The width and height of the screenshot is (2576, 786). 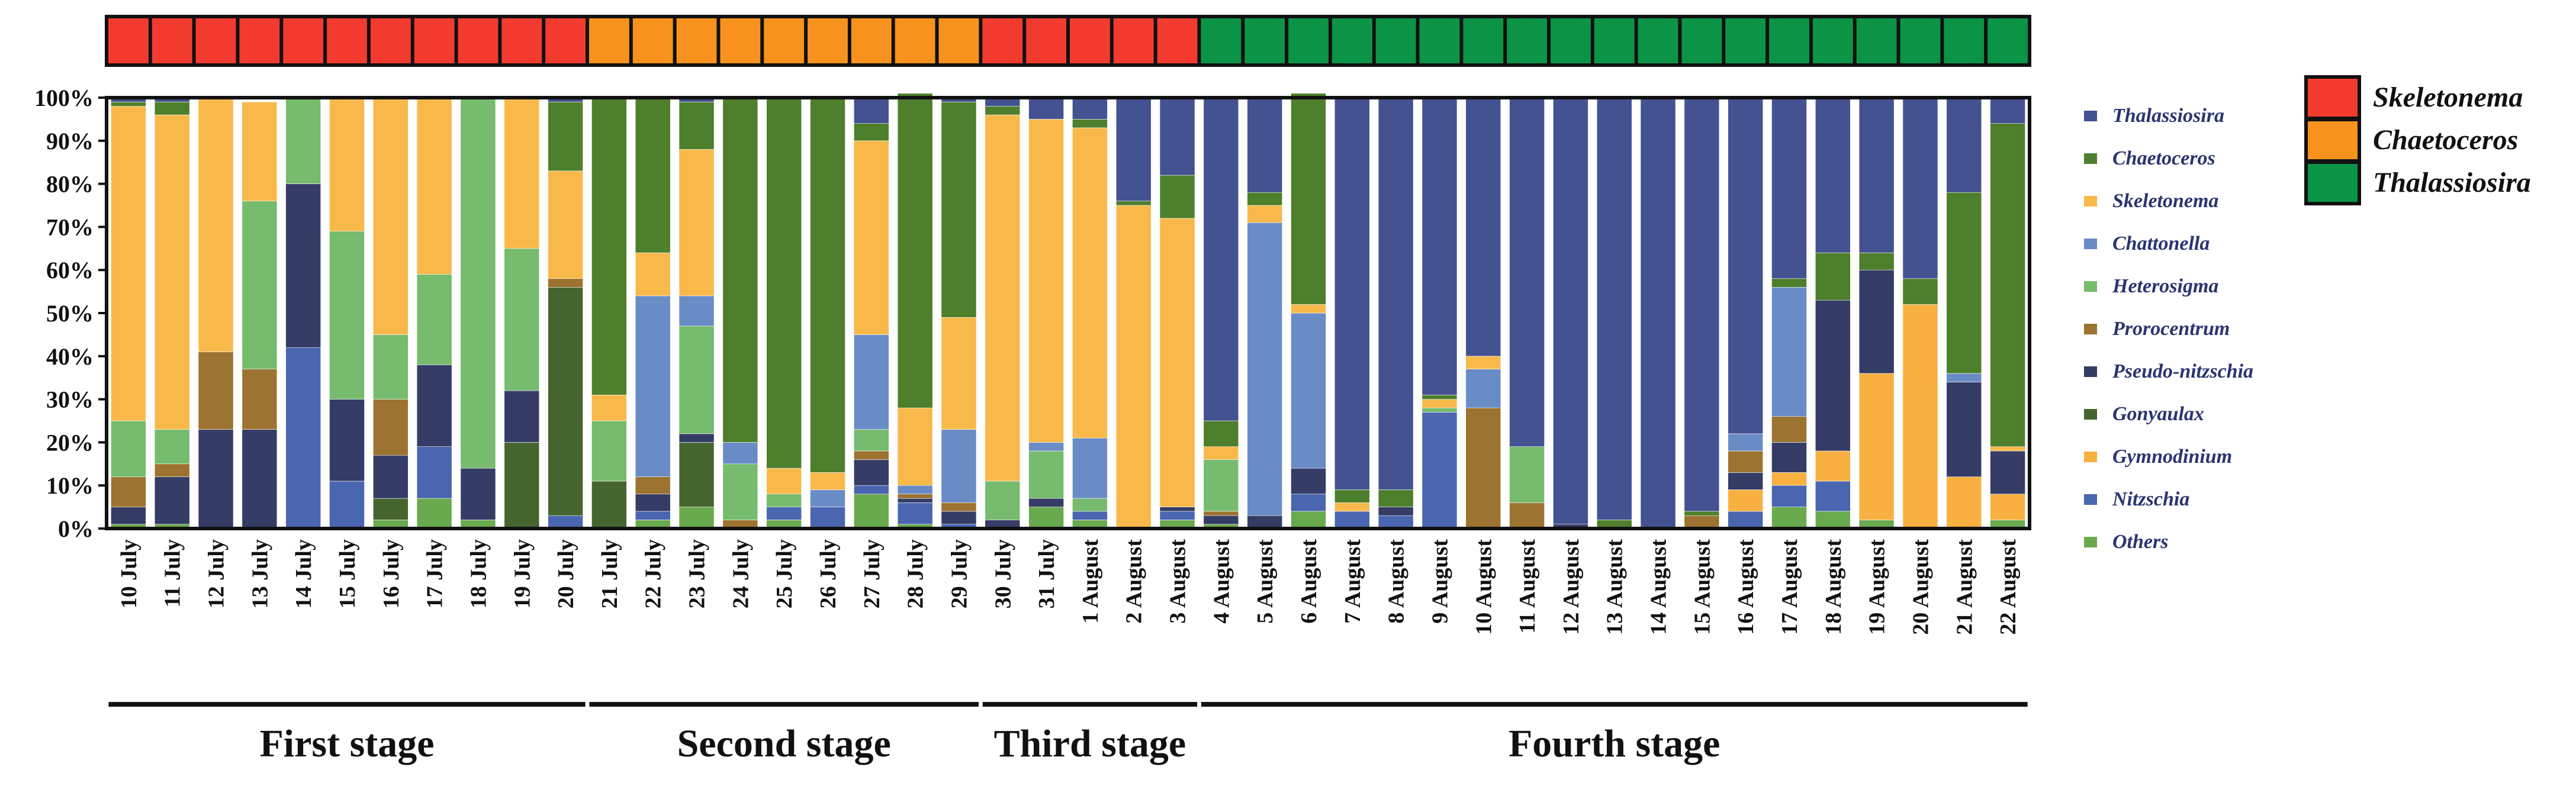 I want to click on bar-segment-thalassiosira-9-august, so click(x=1440, y=246).